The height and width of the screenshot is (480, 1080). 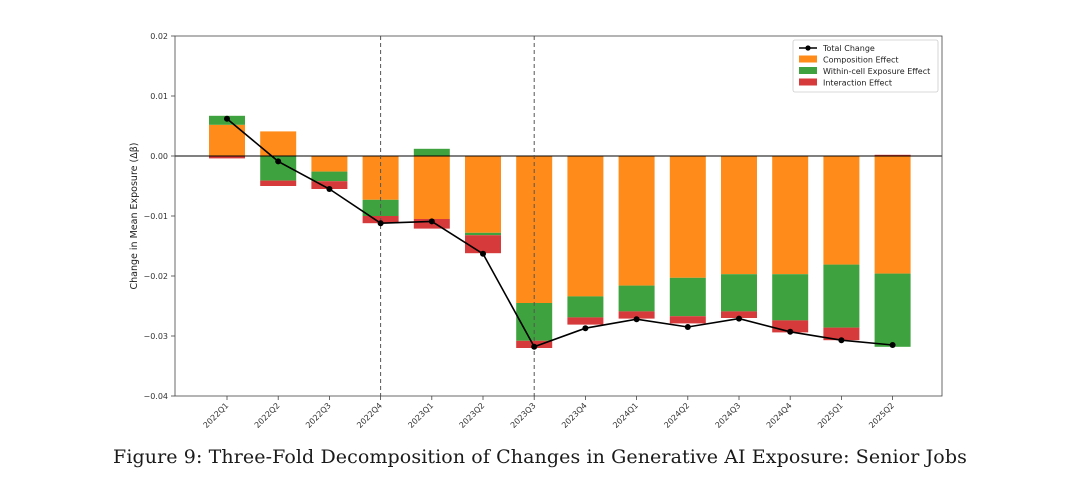 I want to click on bar-interaction-effect-2024Q3, so click(x=739, y=314).